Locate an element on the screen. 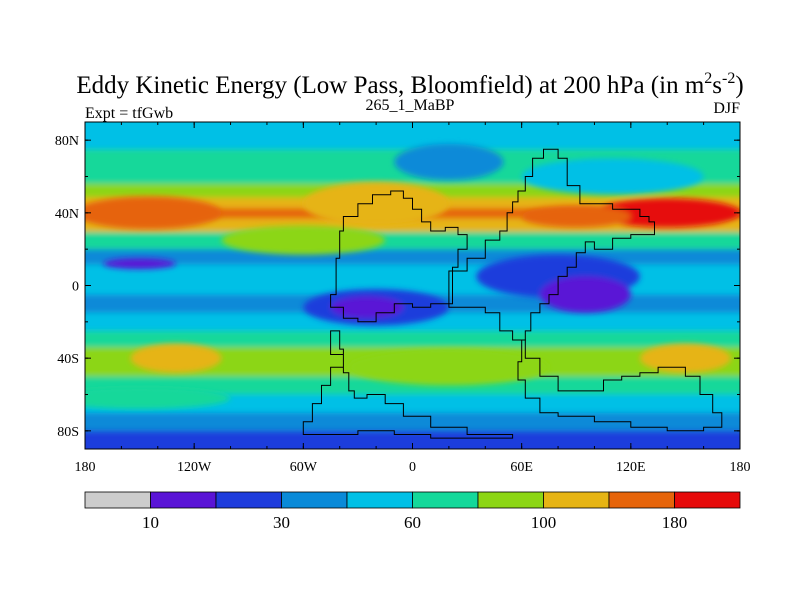  subtitle-right: DJF is located at coordinates (726, 108).